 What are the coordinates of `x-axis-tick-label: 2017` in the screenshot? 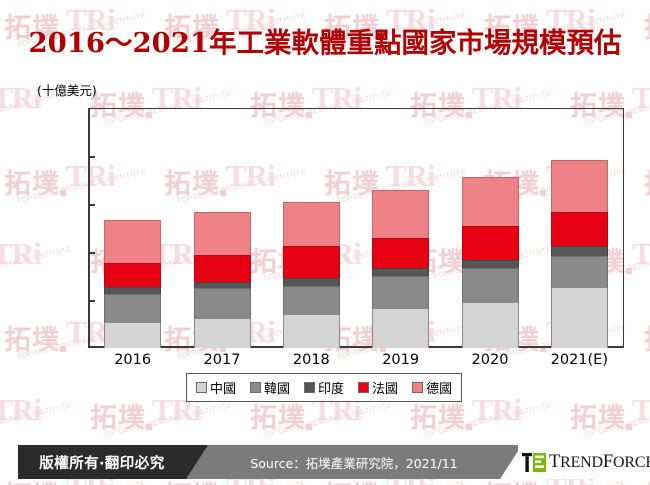 It's located at (222, 360).